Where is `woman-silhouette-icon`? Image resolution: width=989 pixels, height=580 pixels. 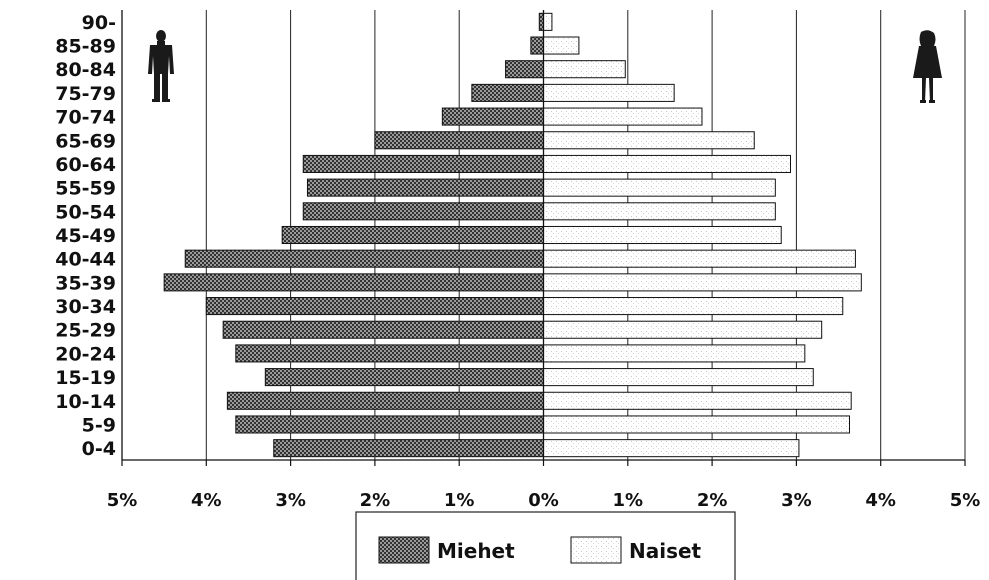 woman-silhouette-icon is located at coordinates (927, 66).